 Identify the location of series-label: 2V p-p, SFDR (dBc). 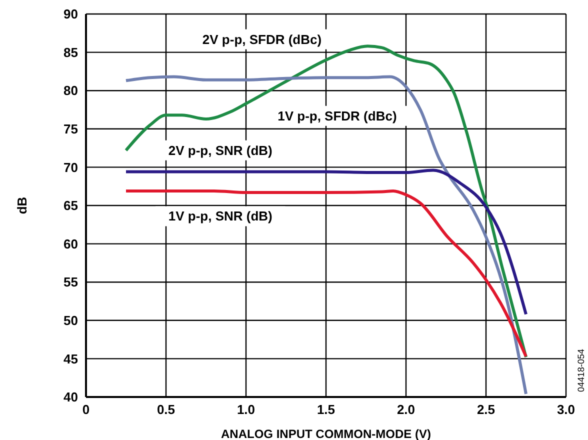
(262, 39).